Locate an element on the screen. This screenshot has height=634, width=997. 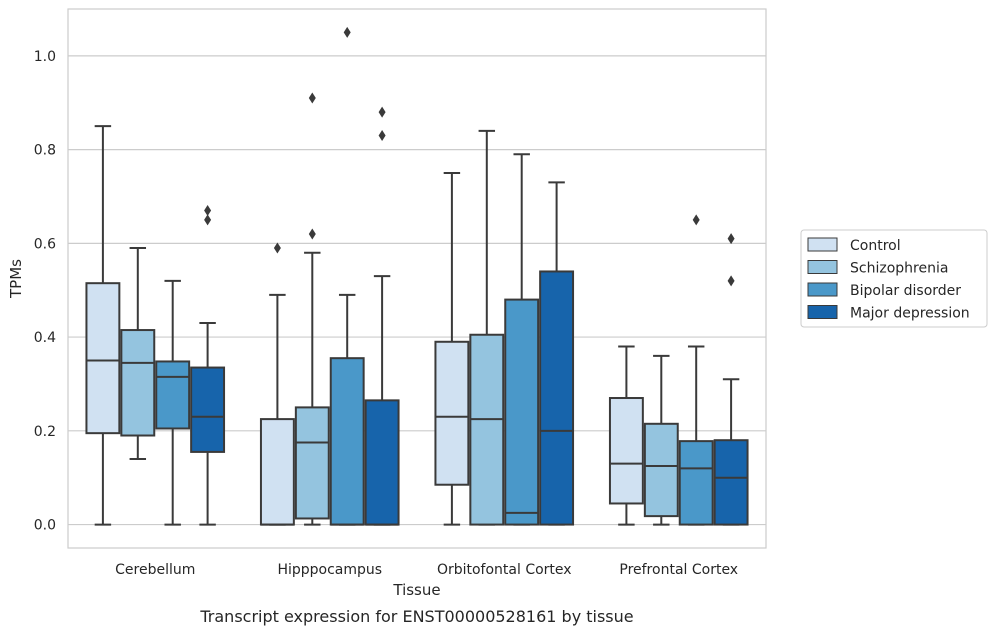
y-tick-label: 0.4 is located at coordinates (45, 338).